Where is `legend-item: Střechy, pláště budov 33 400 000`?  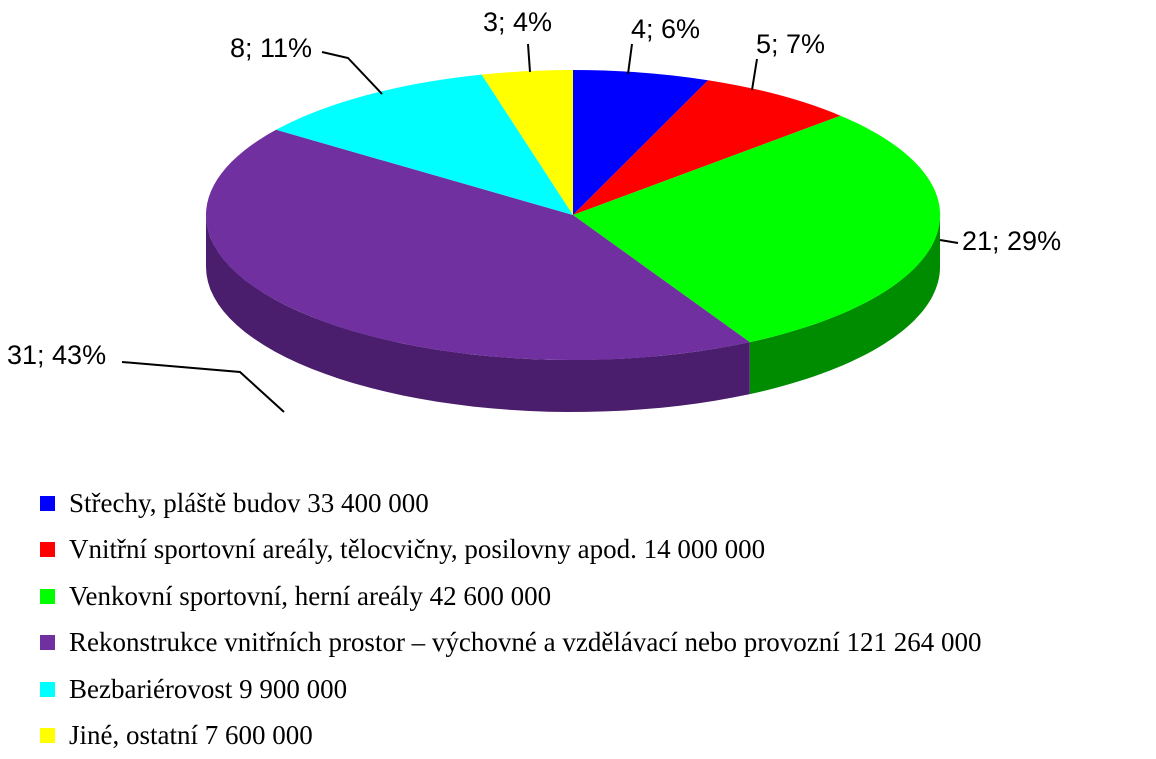
legend-item: Střechy, pláště budov 33 400 000 is located at coordinates (511, 503).